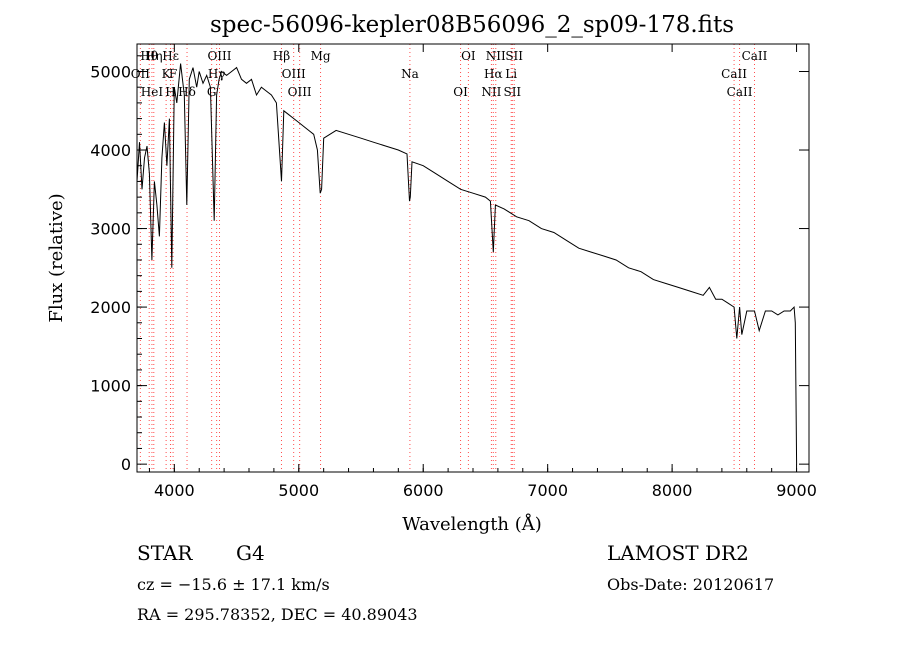 The width and height of the screenshot is (900, 650). What do you see at coordinates (493, 74) in the screenshot?
I see `spectral-line-label: Hα` at bounding box center [493, 74].